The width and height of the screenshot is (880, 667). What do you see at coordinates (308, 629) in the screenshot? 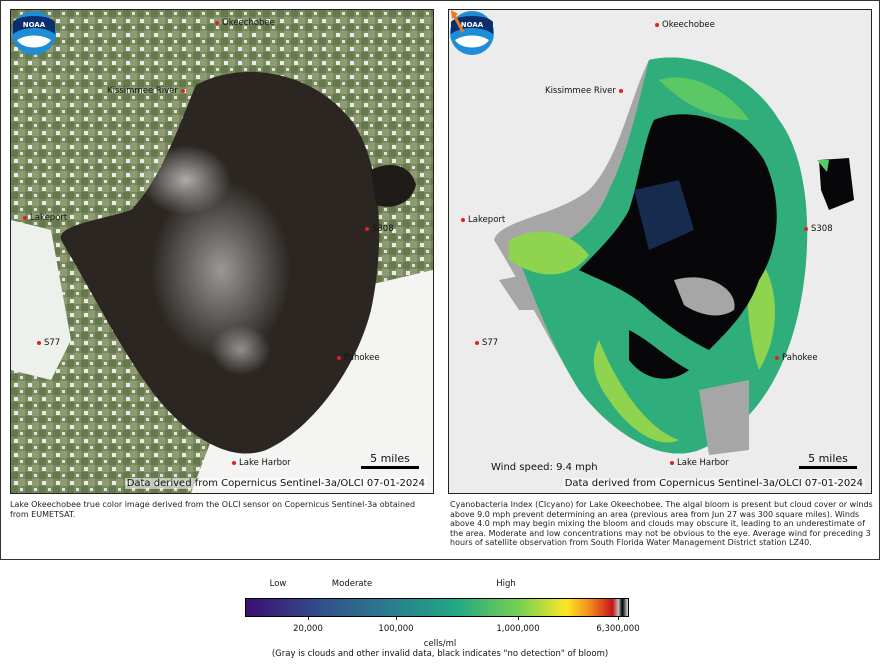
I see `colorbar-tick-label: 20,000` at bounding box center [308, 629].